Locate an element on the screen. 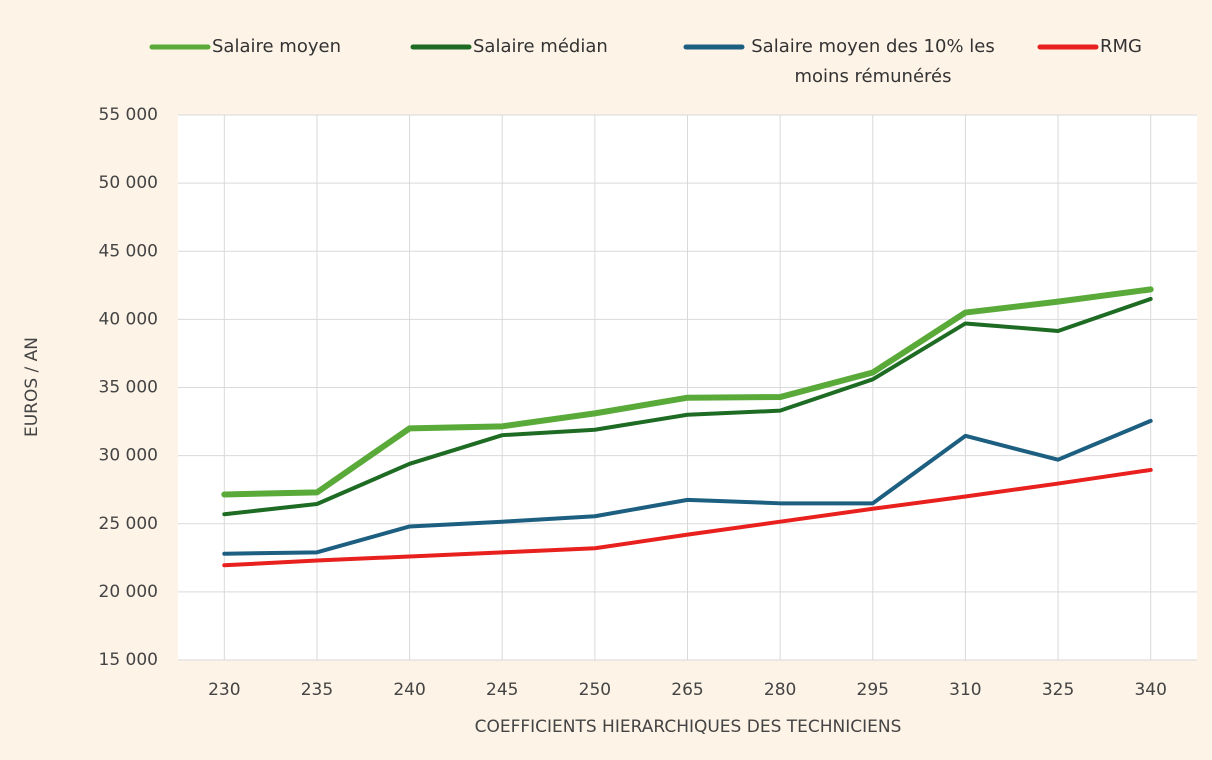 The image size is (1212, 760). x-tick-label: 245 is located at coordinates (502, 690).